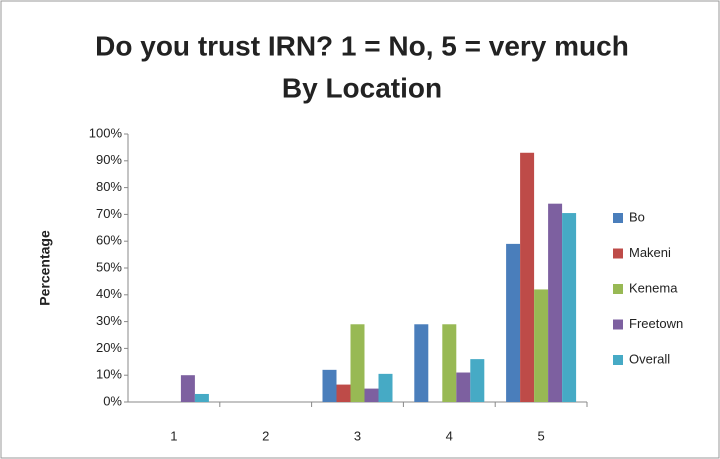 This screenshot has width=720, height=459. What do you see at coordinates (109, 213) in the screenshot?
I see `y-tick-label: 70%` at bounding box center [109, 213].